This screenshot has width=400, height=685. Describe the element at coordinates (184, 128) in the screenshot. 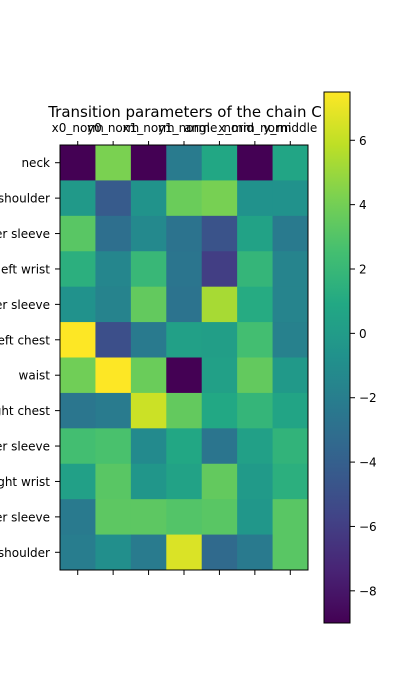

I see `x-tick-label: y1_norm` at that location.